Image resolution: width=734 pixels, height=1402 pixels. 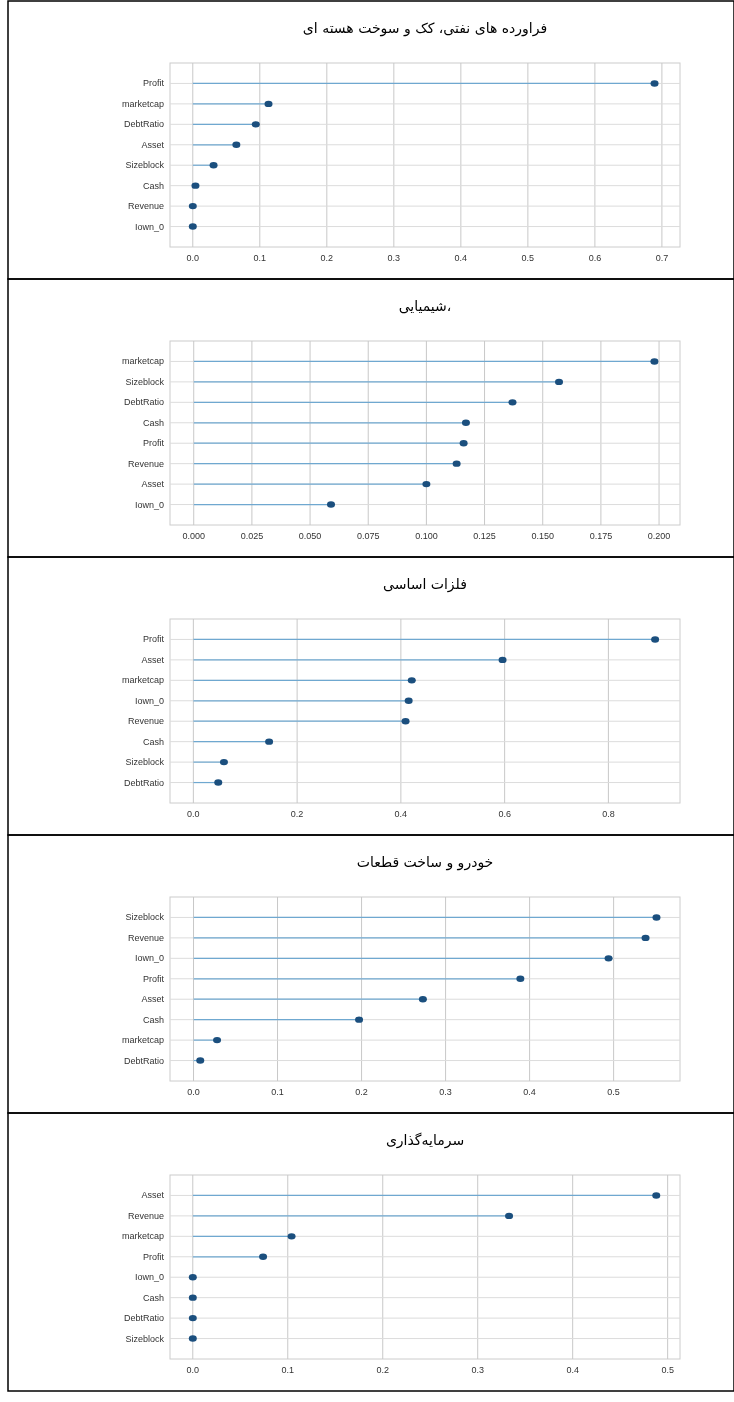 What do you see at coordinates (542, 536) in the screenshot?
I see `x-tick-label: 0.150` at bounding box center [542, 536].